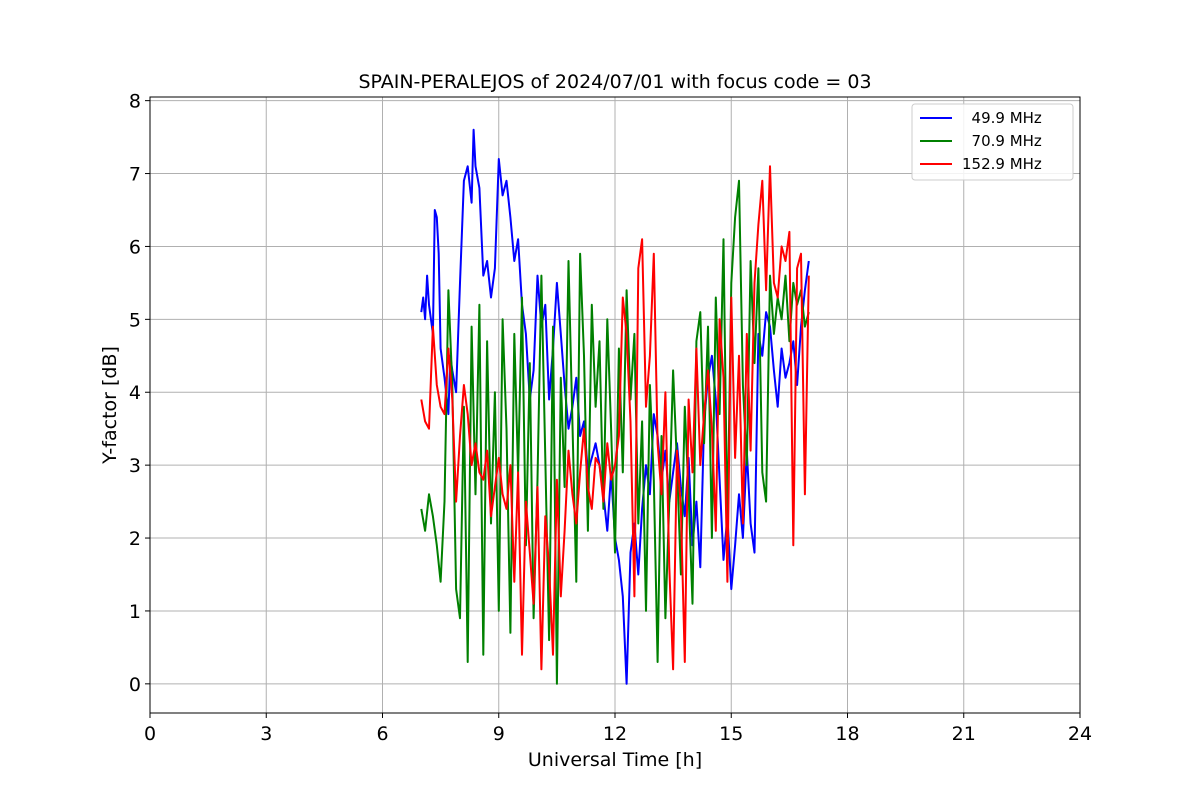 This screenshot has width=1200, height=800. I want to click on y-tick-label: 2, so click(135, 539).